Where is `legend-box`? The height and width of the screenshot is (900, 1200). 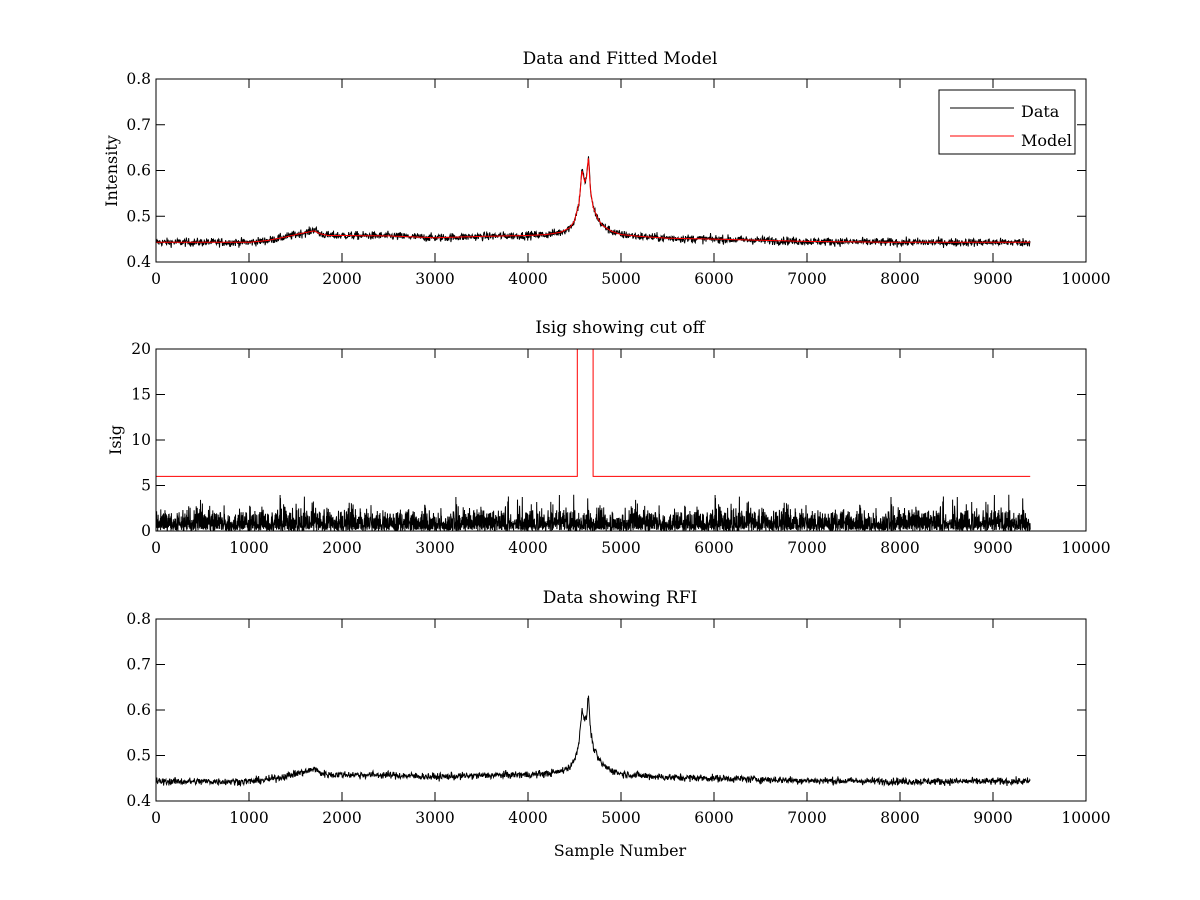 legend-box is located at coordinates (1007, 122).